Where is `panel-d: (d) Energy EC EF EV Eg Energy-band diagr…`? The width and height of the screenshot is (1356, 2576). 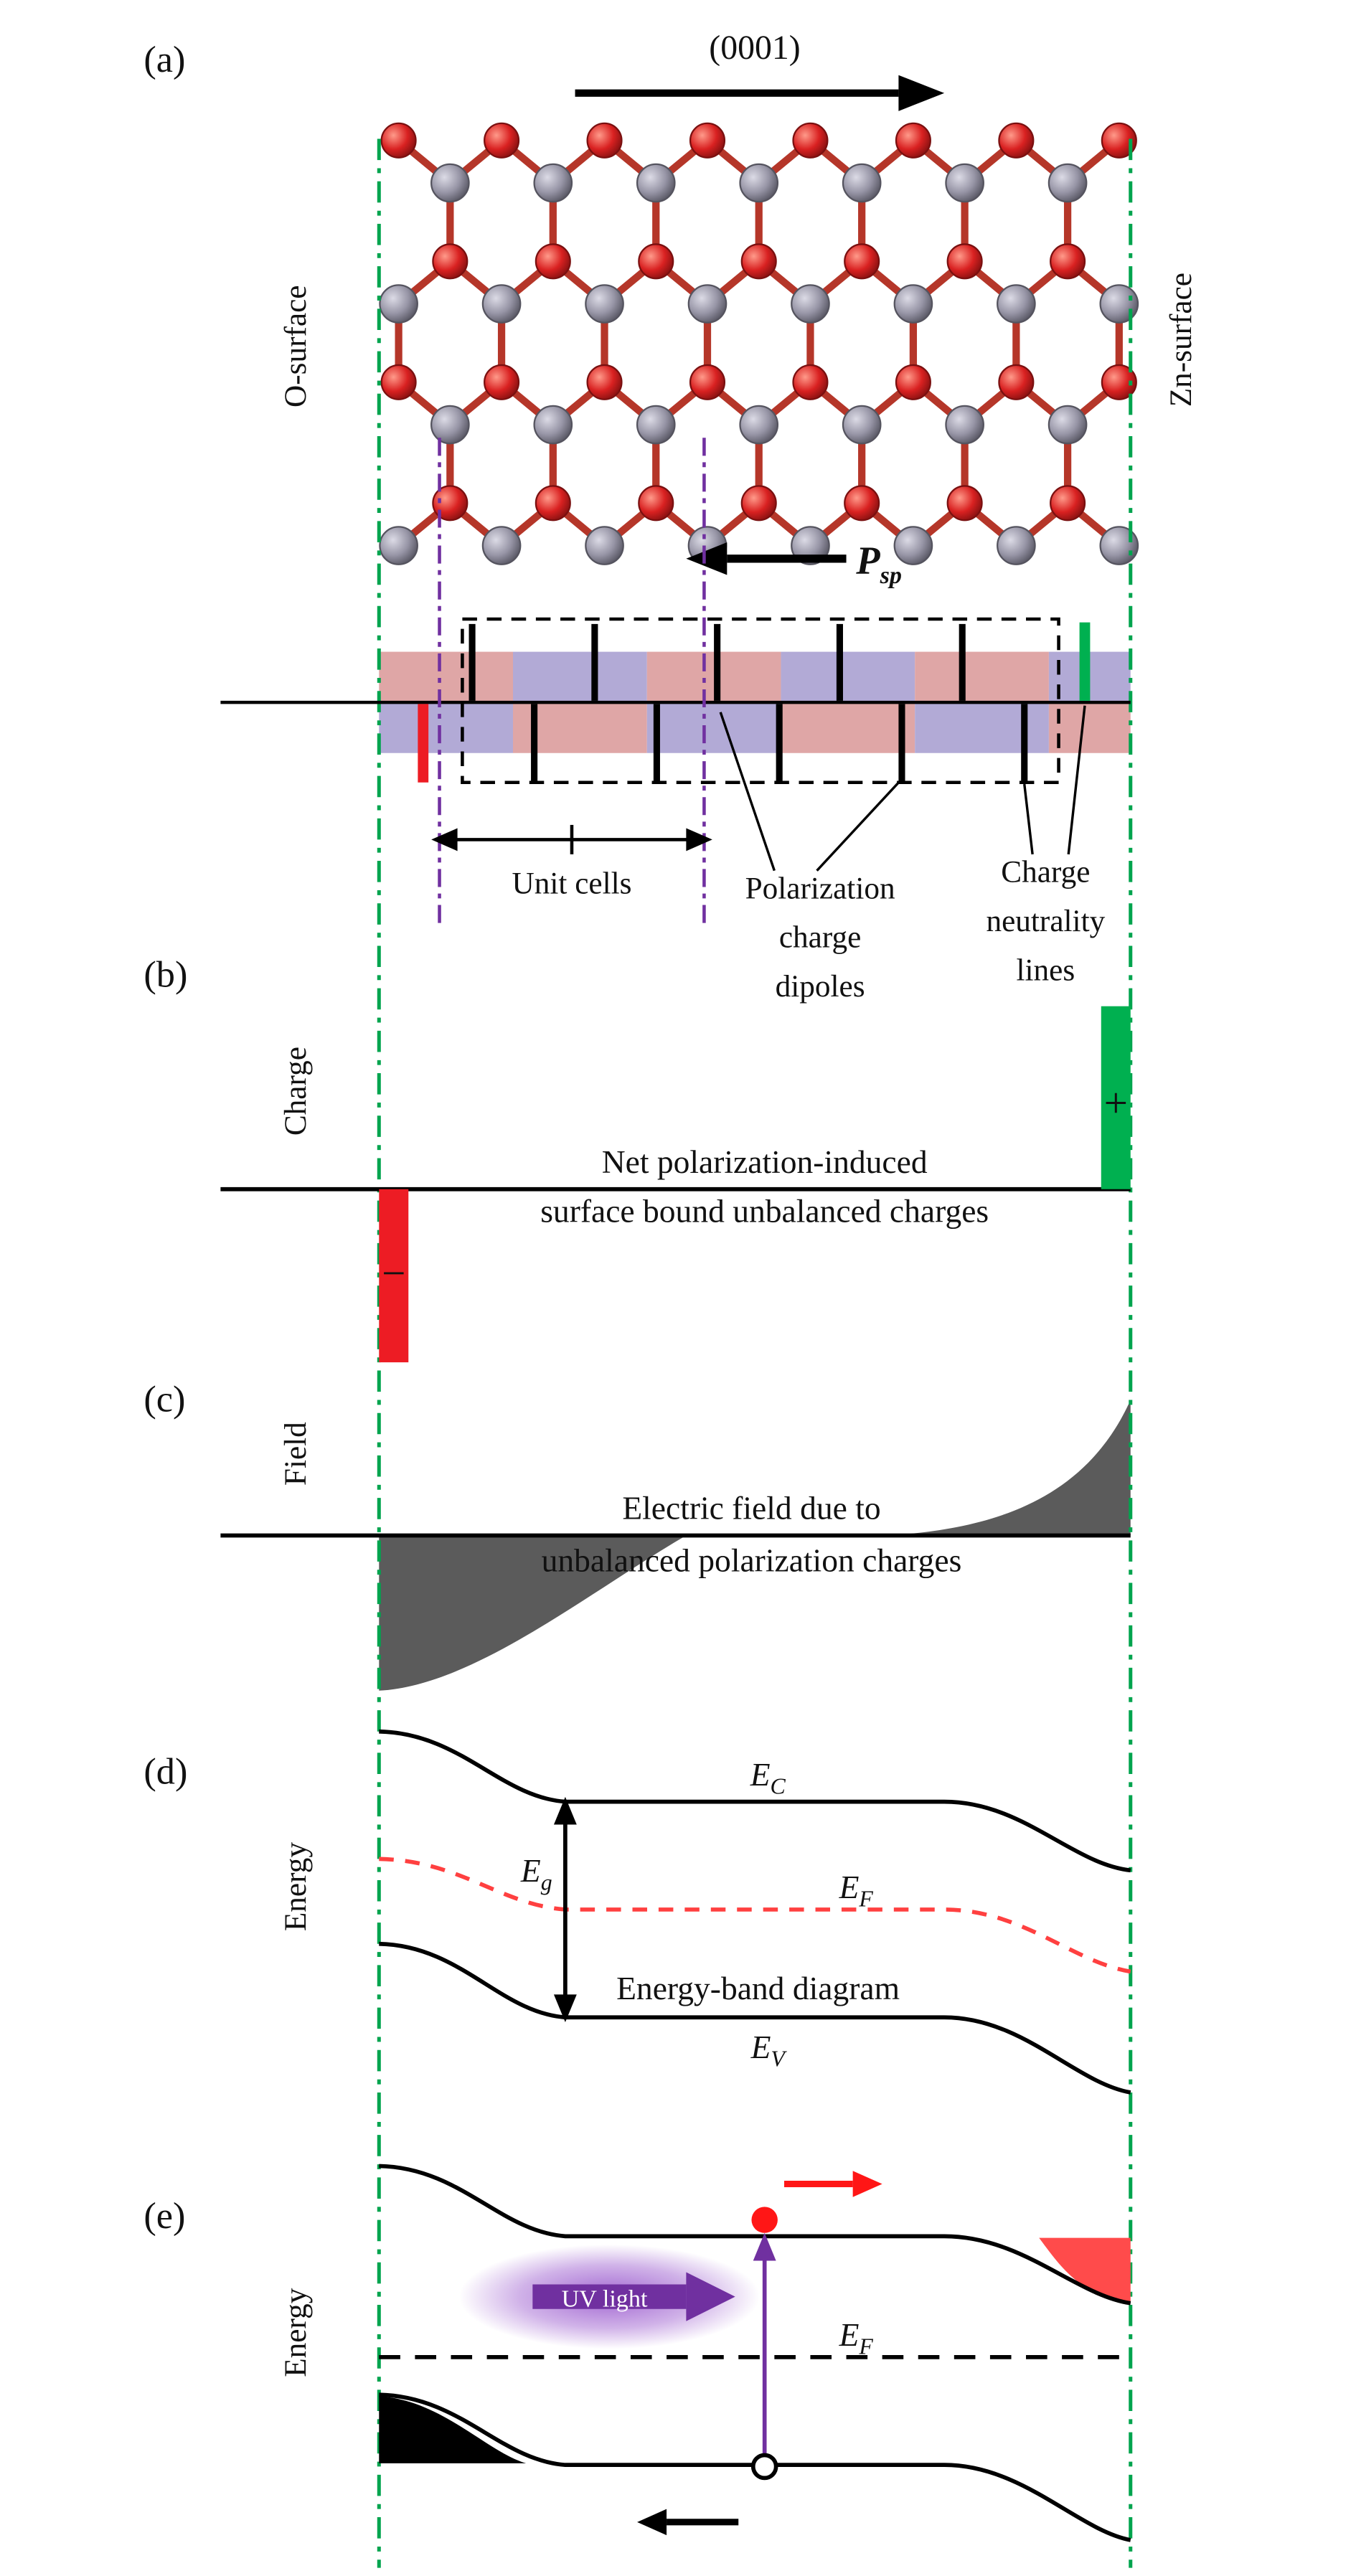
panel-d: (d) Energy EC EF EV Eg Energy-band diagr… is located at coordinates (637, 1912).